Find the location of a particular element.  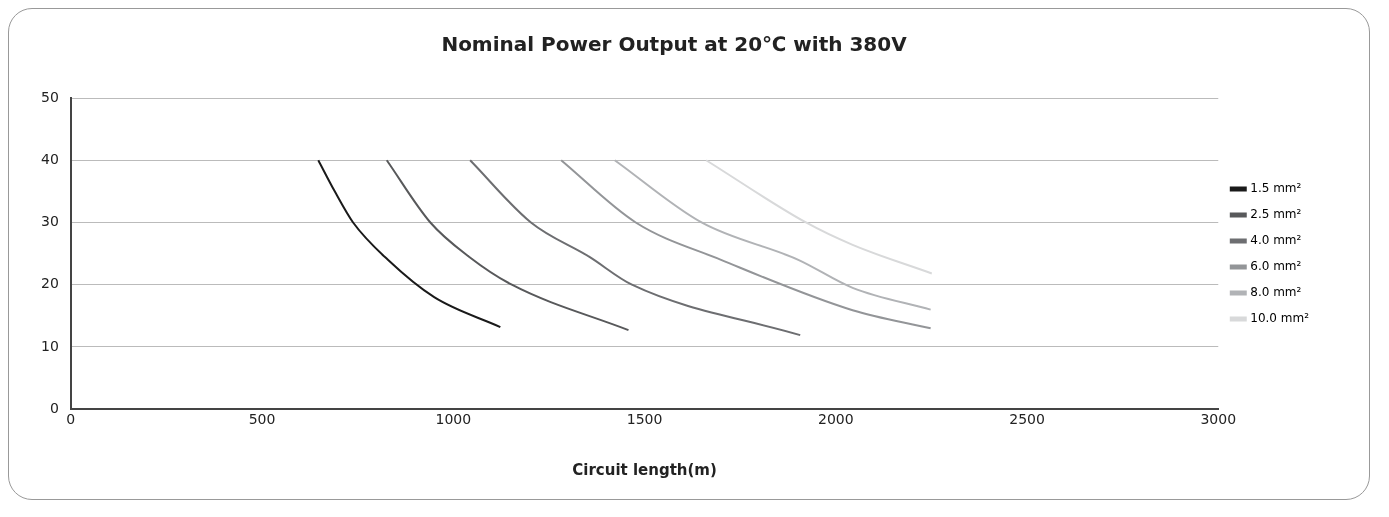

x-tick-label: 2000 is located at coordinates (835, 419).